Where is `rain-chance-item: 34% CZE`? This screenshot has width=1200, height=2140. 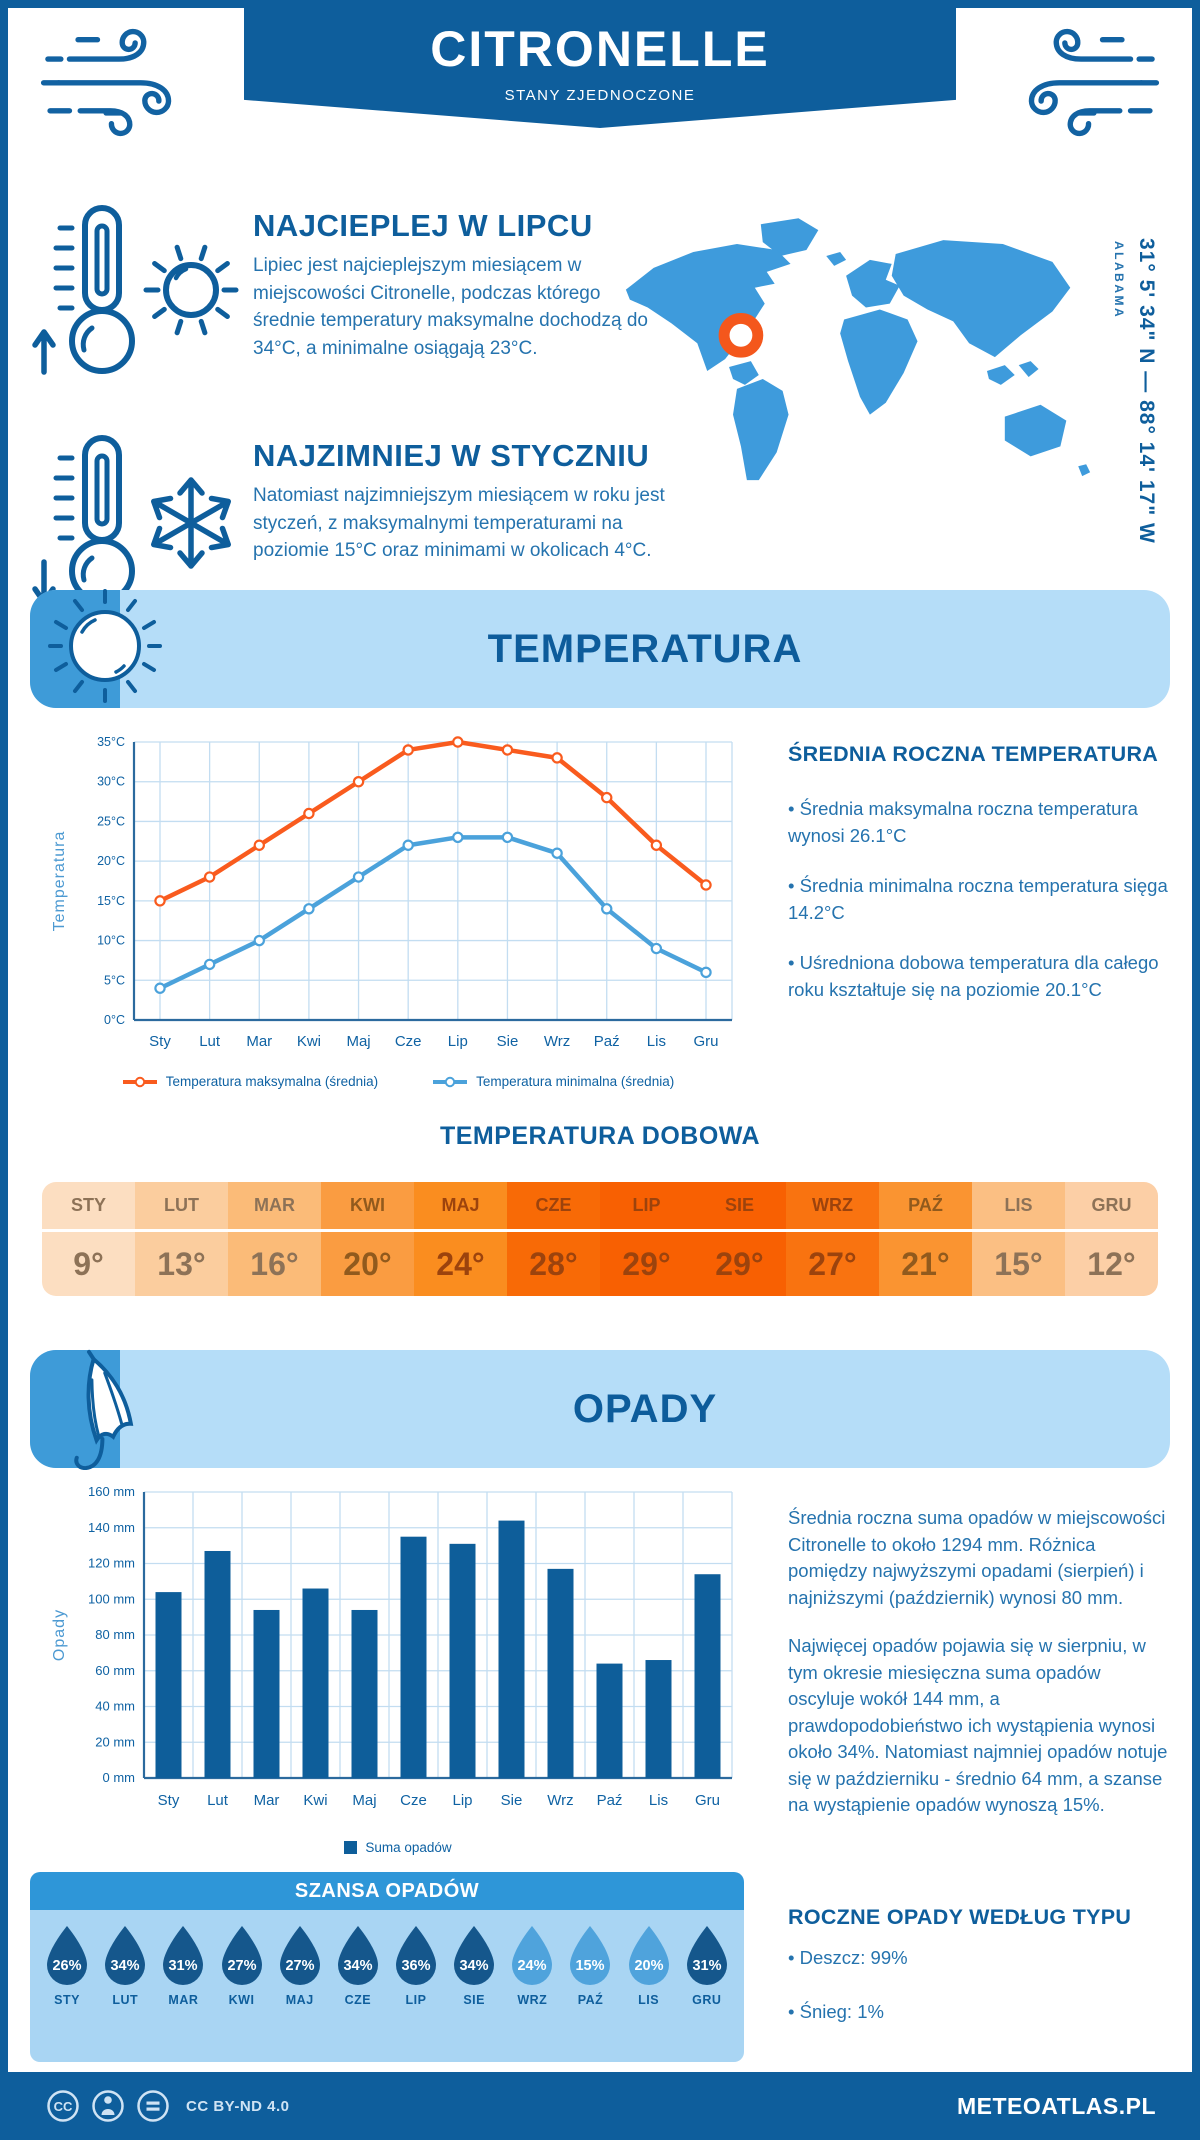
rain-chance-item: 34% CZE is located at coordinates (358, 1965).